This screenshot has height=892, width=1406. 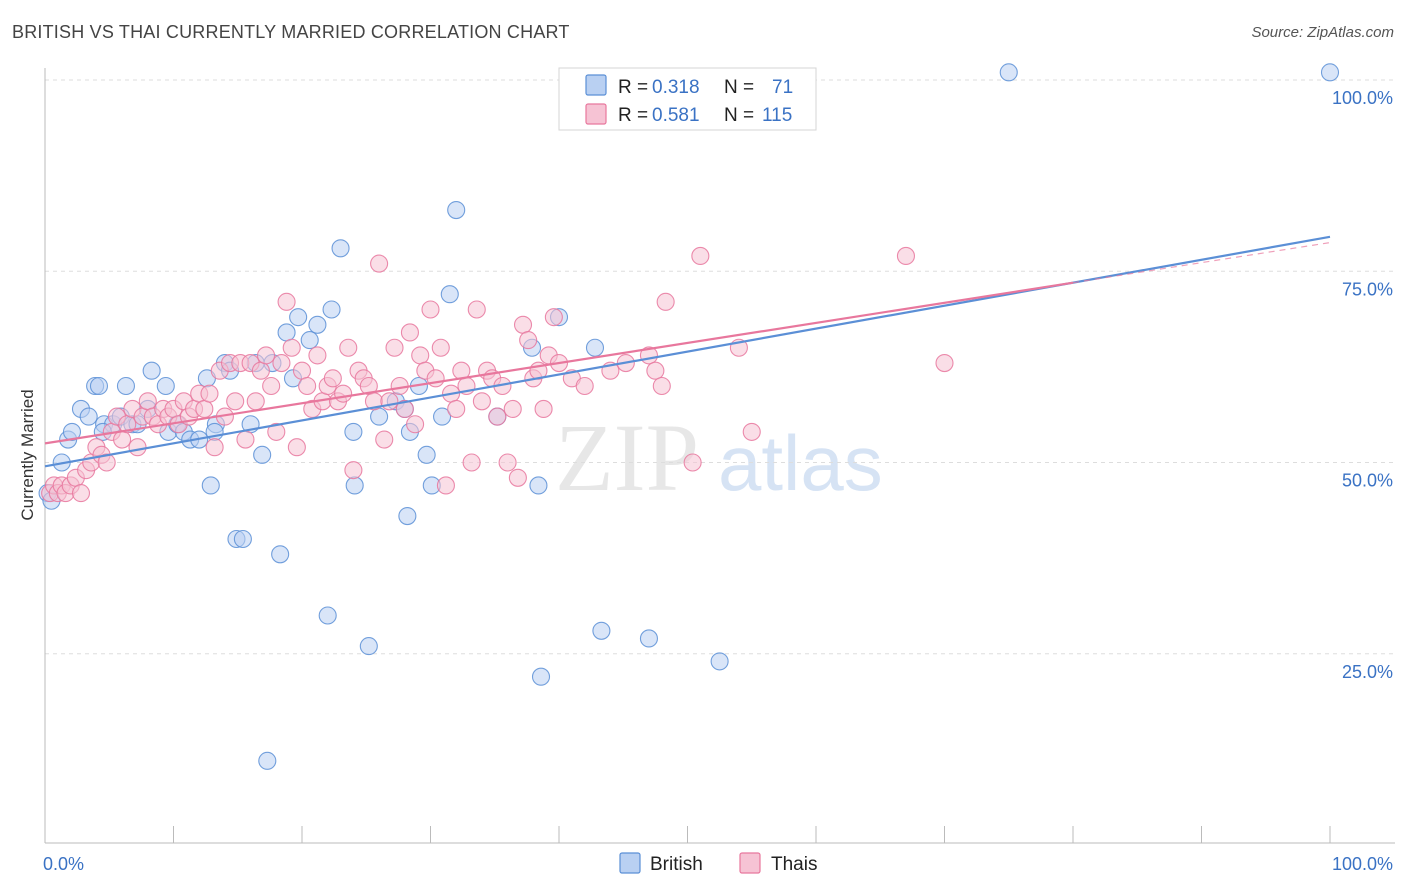 I want to click on series-legend-swatch-thais, so click(x=750, y=863).